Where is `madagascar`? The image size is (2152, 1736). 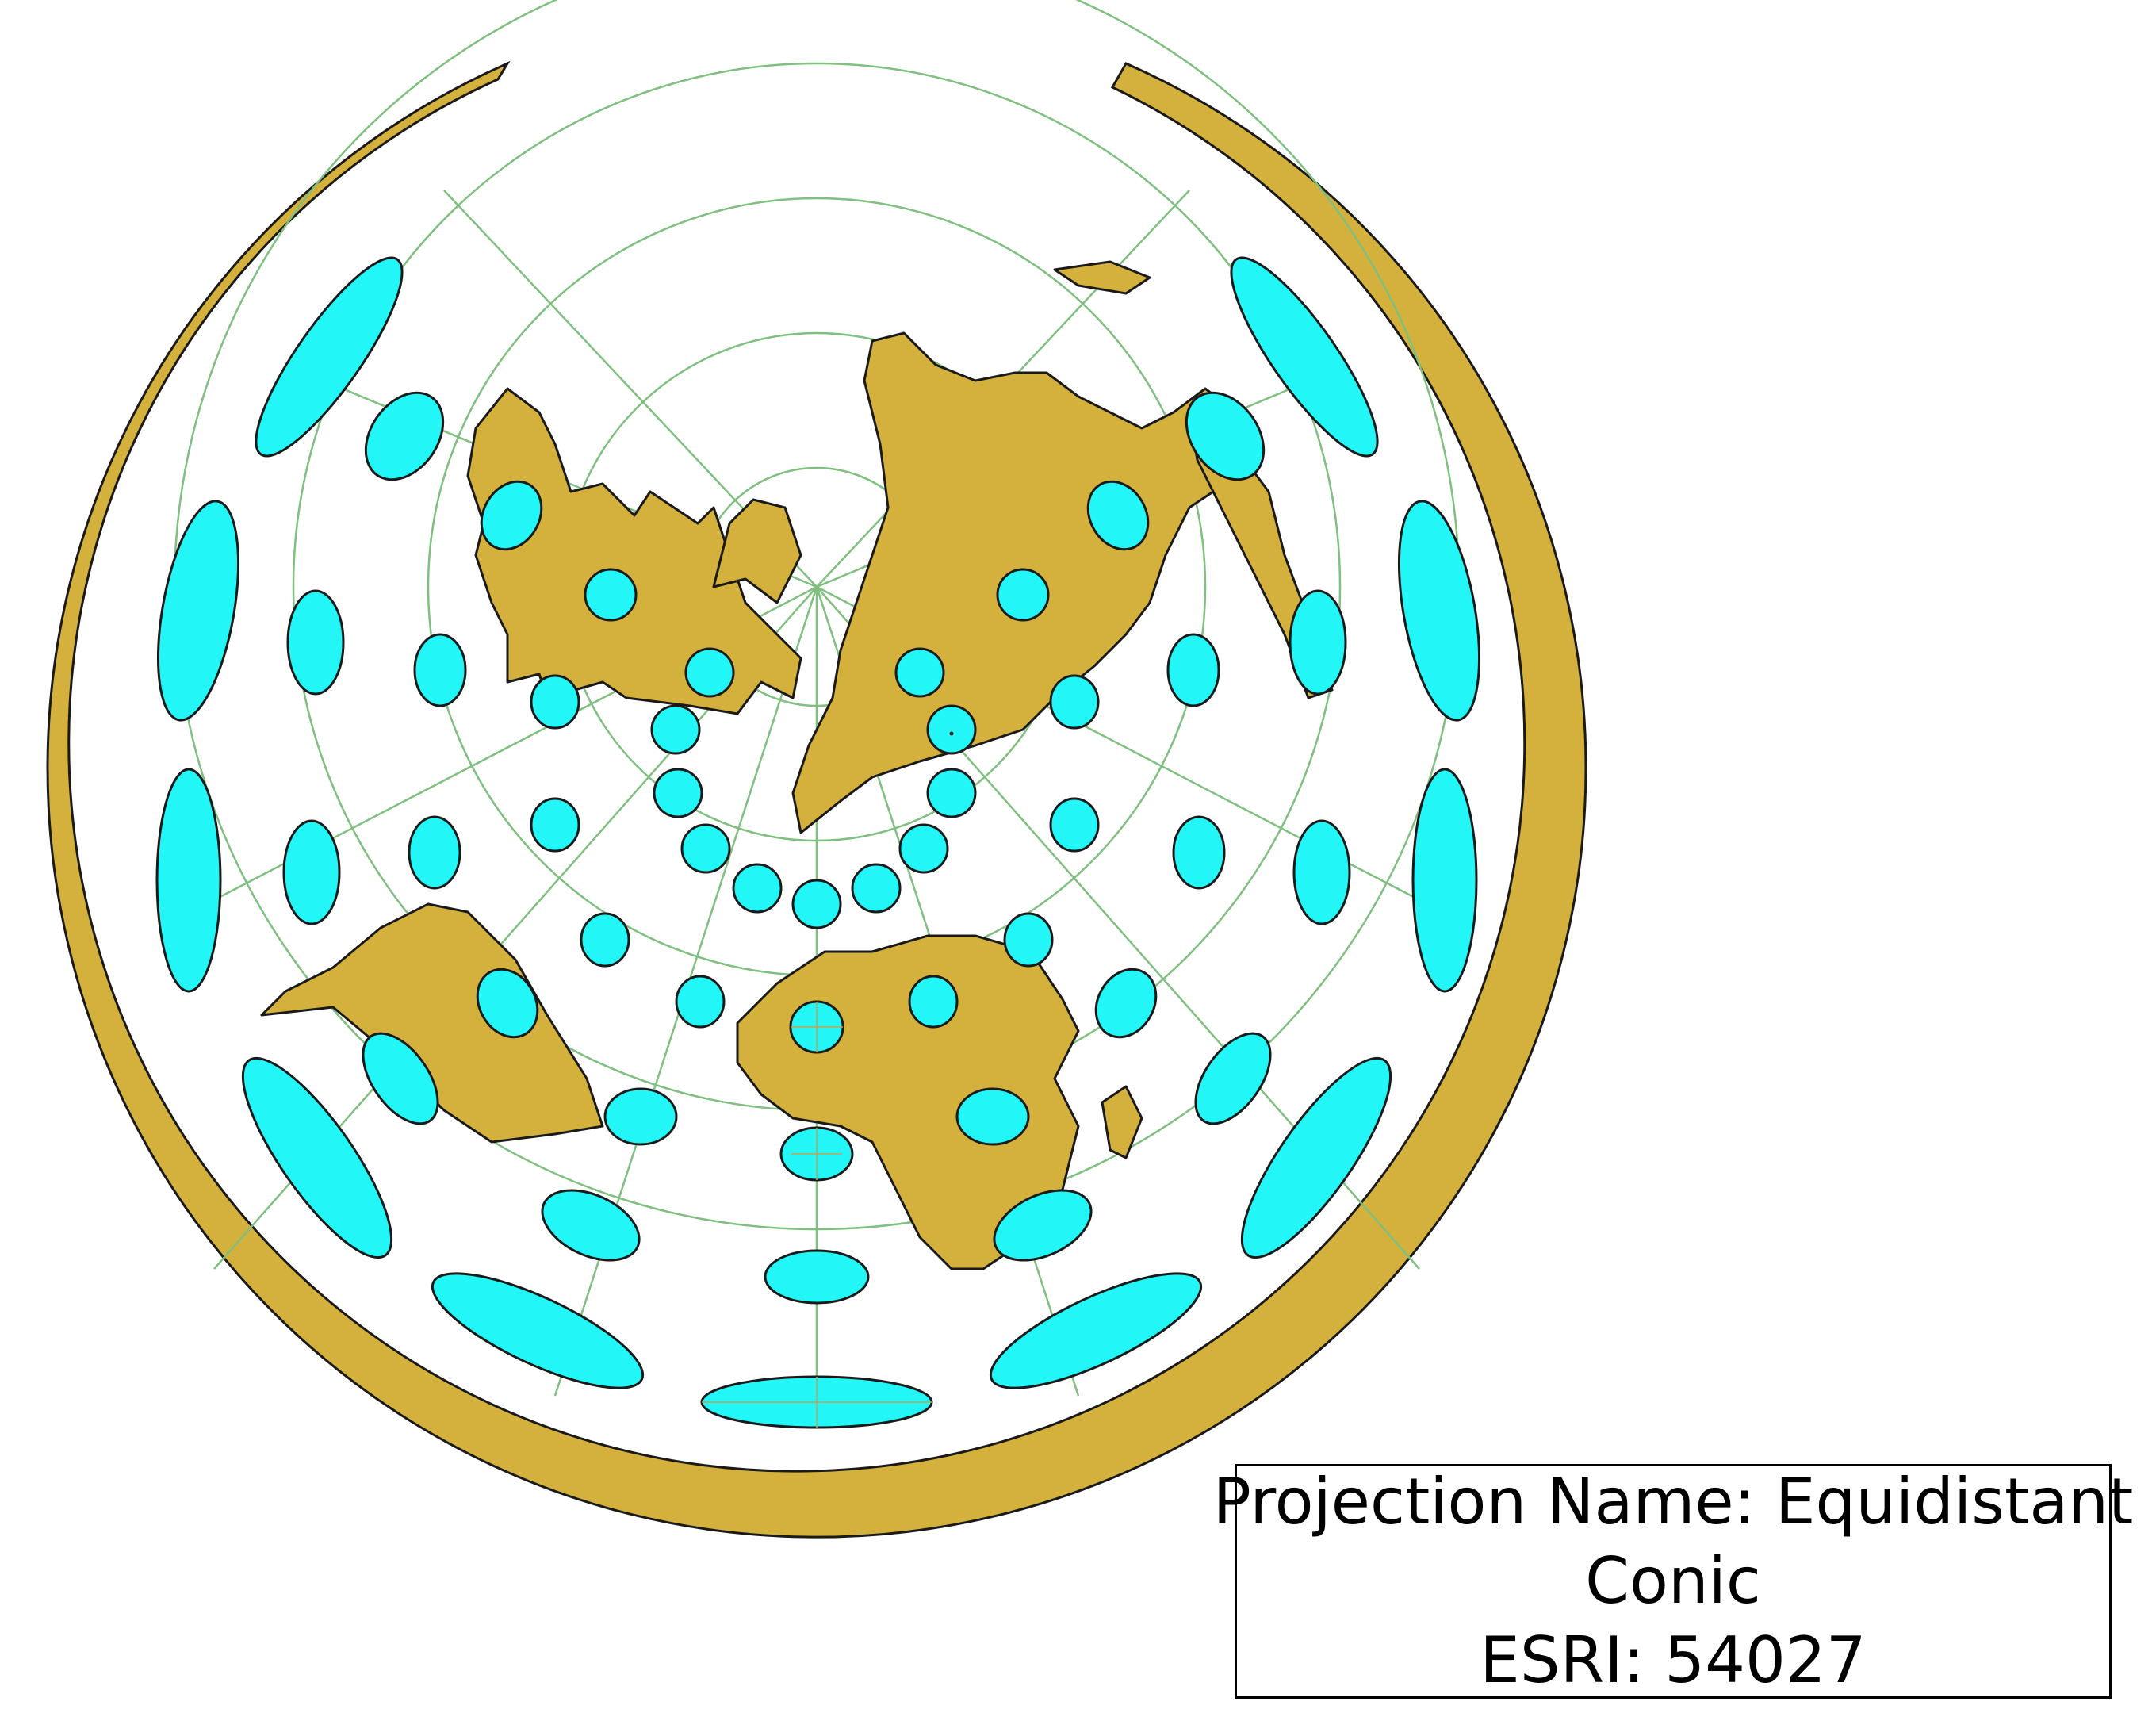 madagascar is located at coordinates (1122, 1122).